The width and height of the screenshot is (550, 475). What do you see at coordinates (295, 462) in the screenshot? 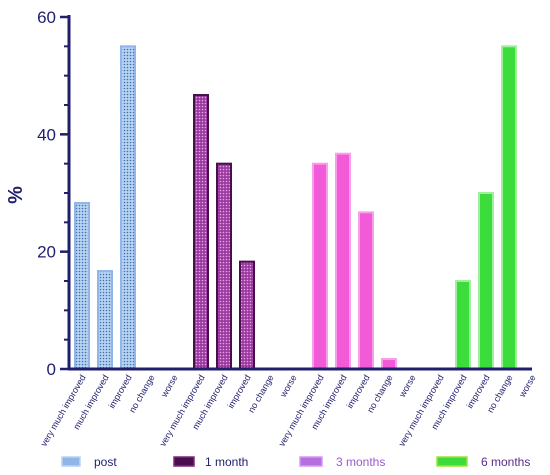
I see `legend: post 1 month 3 months 6 months` at bounding box center [295, 462].